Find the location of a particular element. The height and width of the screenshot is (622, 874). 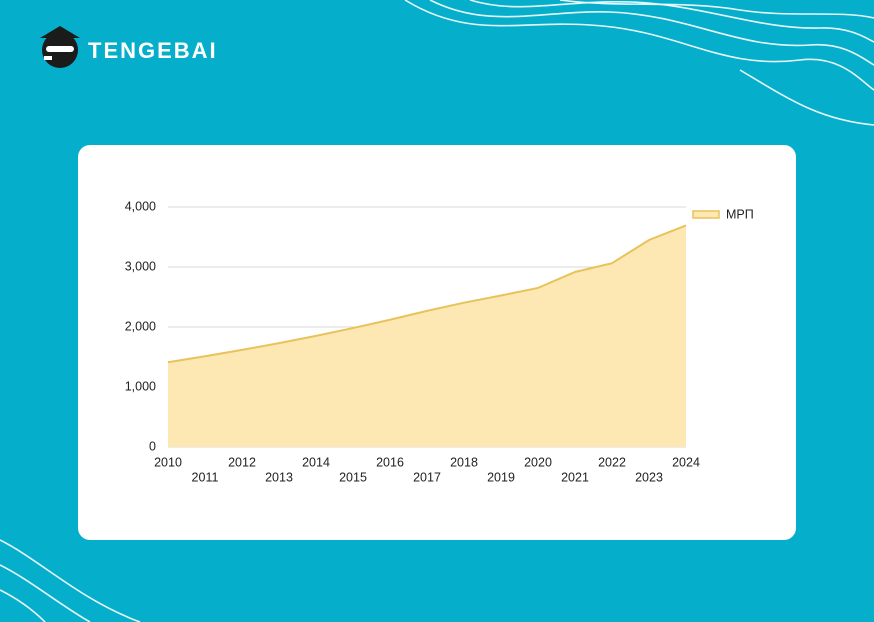

x-tick-label: 2016 is located at coordinates (390, 462).